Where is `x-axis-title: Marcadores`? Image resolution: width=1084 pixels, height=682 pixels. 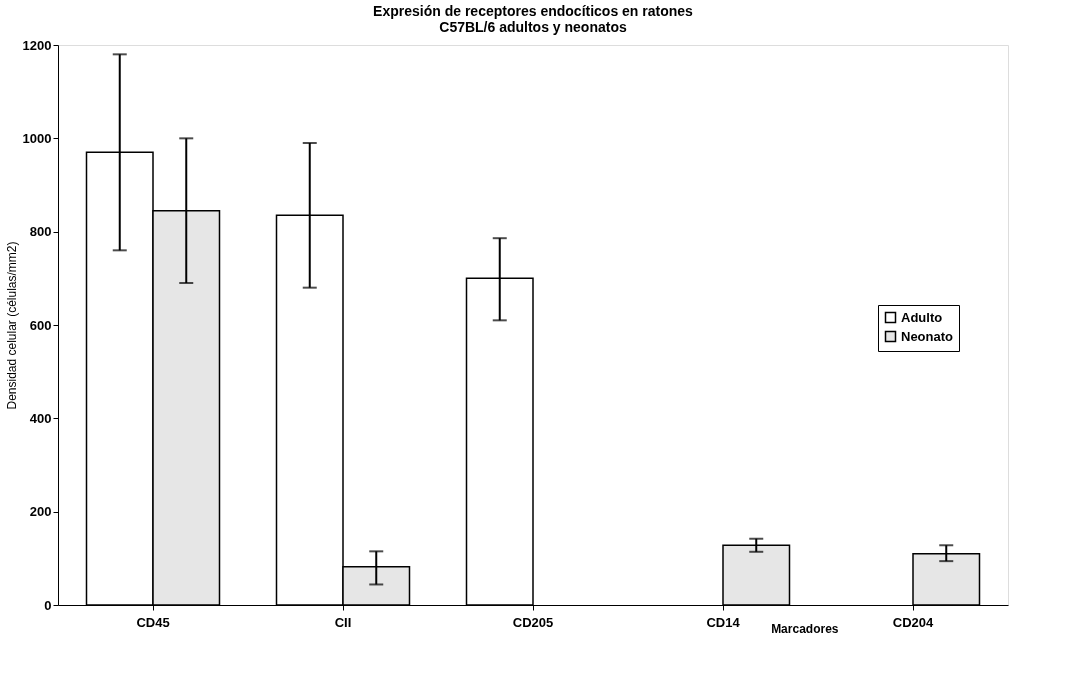 x-axis-title: Marcadores is located at coordinates (805, 628).